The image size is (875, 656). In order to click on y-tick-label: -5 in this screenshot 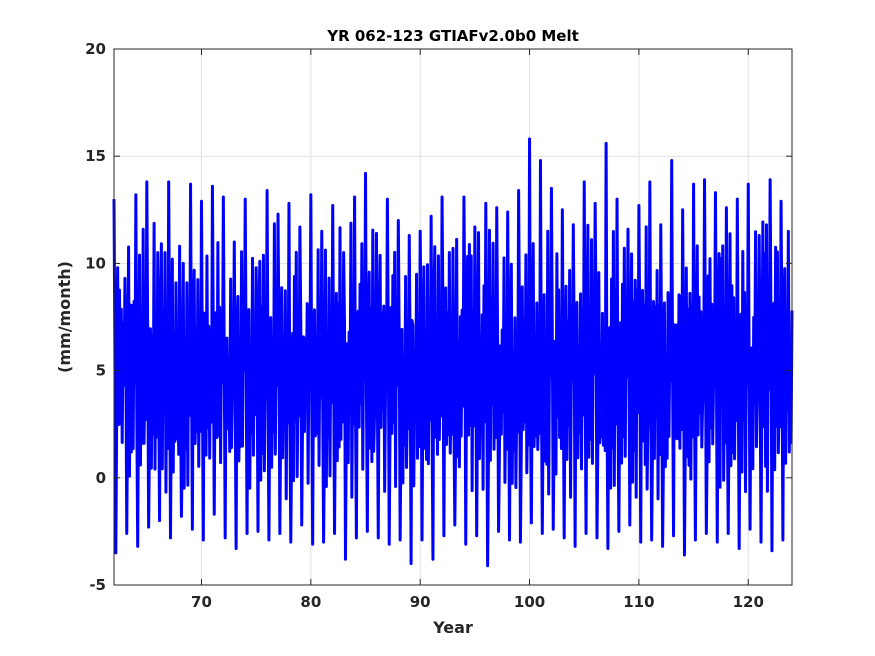, I will do `click(97, 585)`.